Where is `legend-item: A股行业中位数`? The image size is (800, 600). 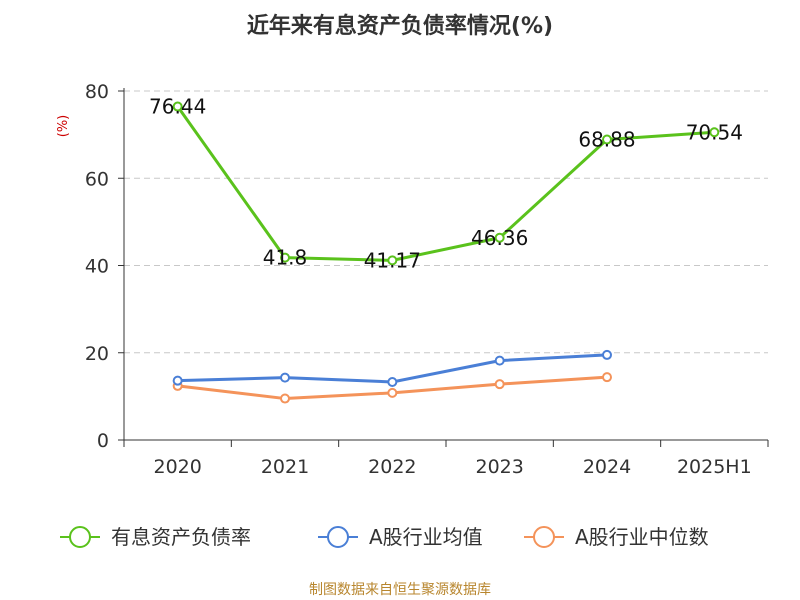
legend-item: A股行业中位数 is located at coordinates (616, 537).